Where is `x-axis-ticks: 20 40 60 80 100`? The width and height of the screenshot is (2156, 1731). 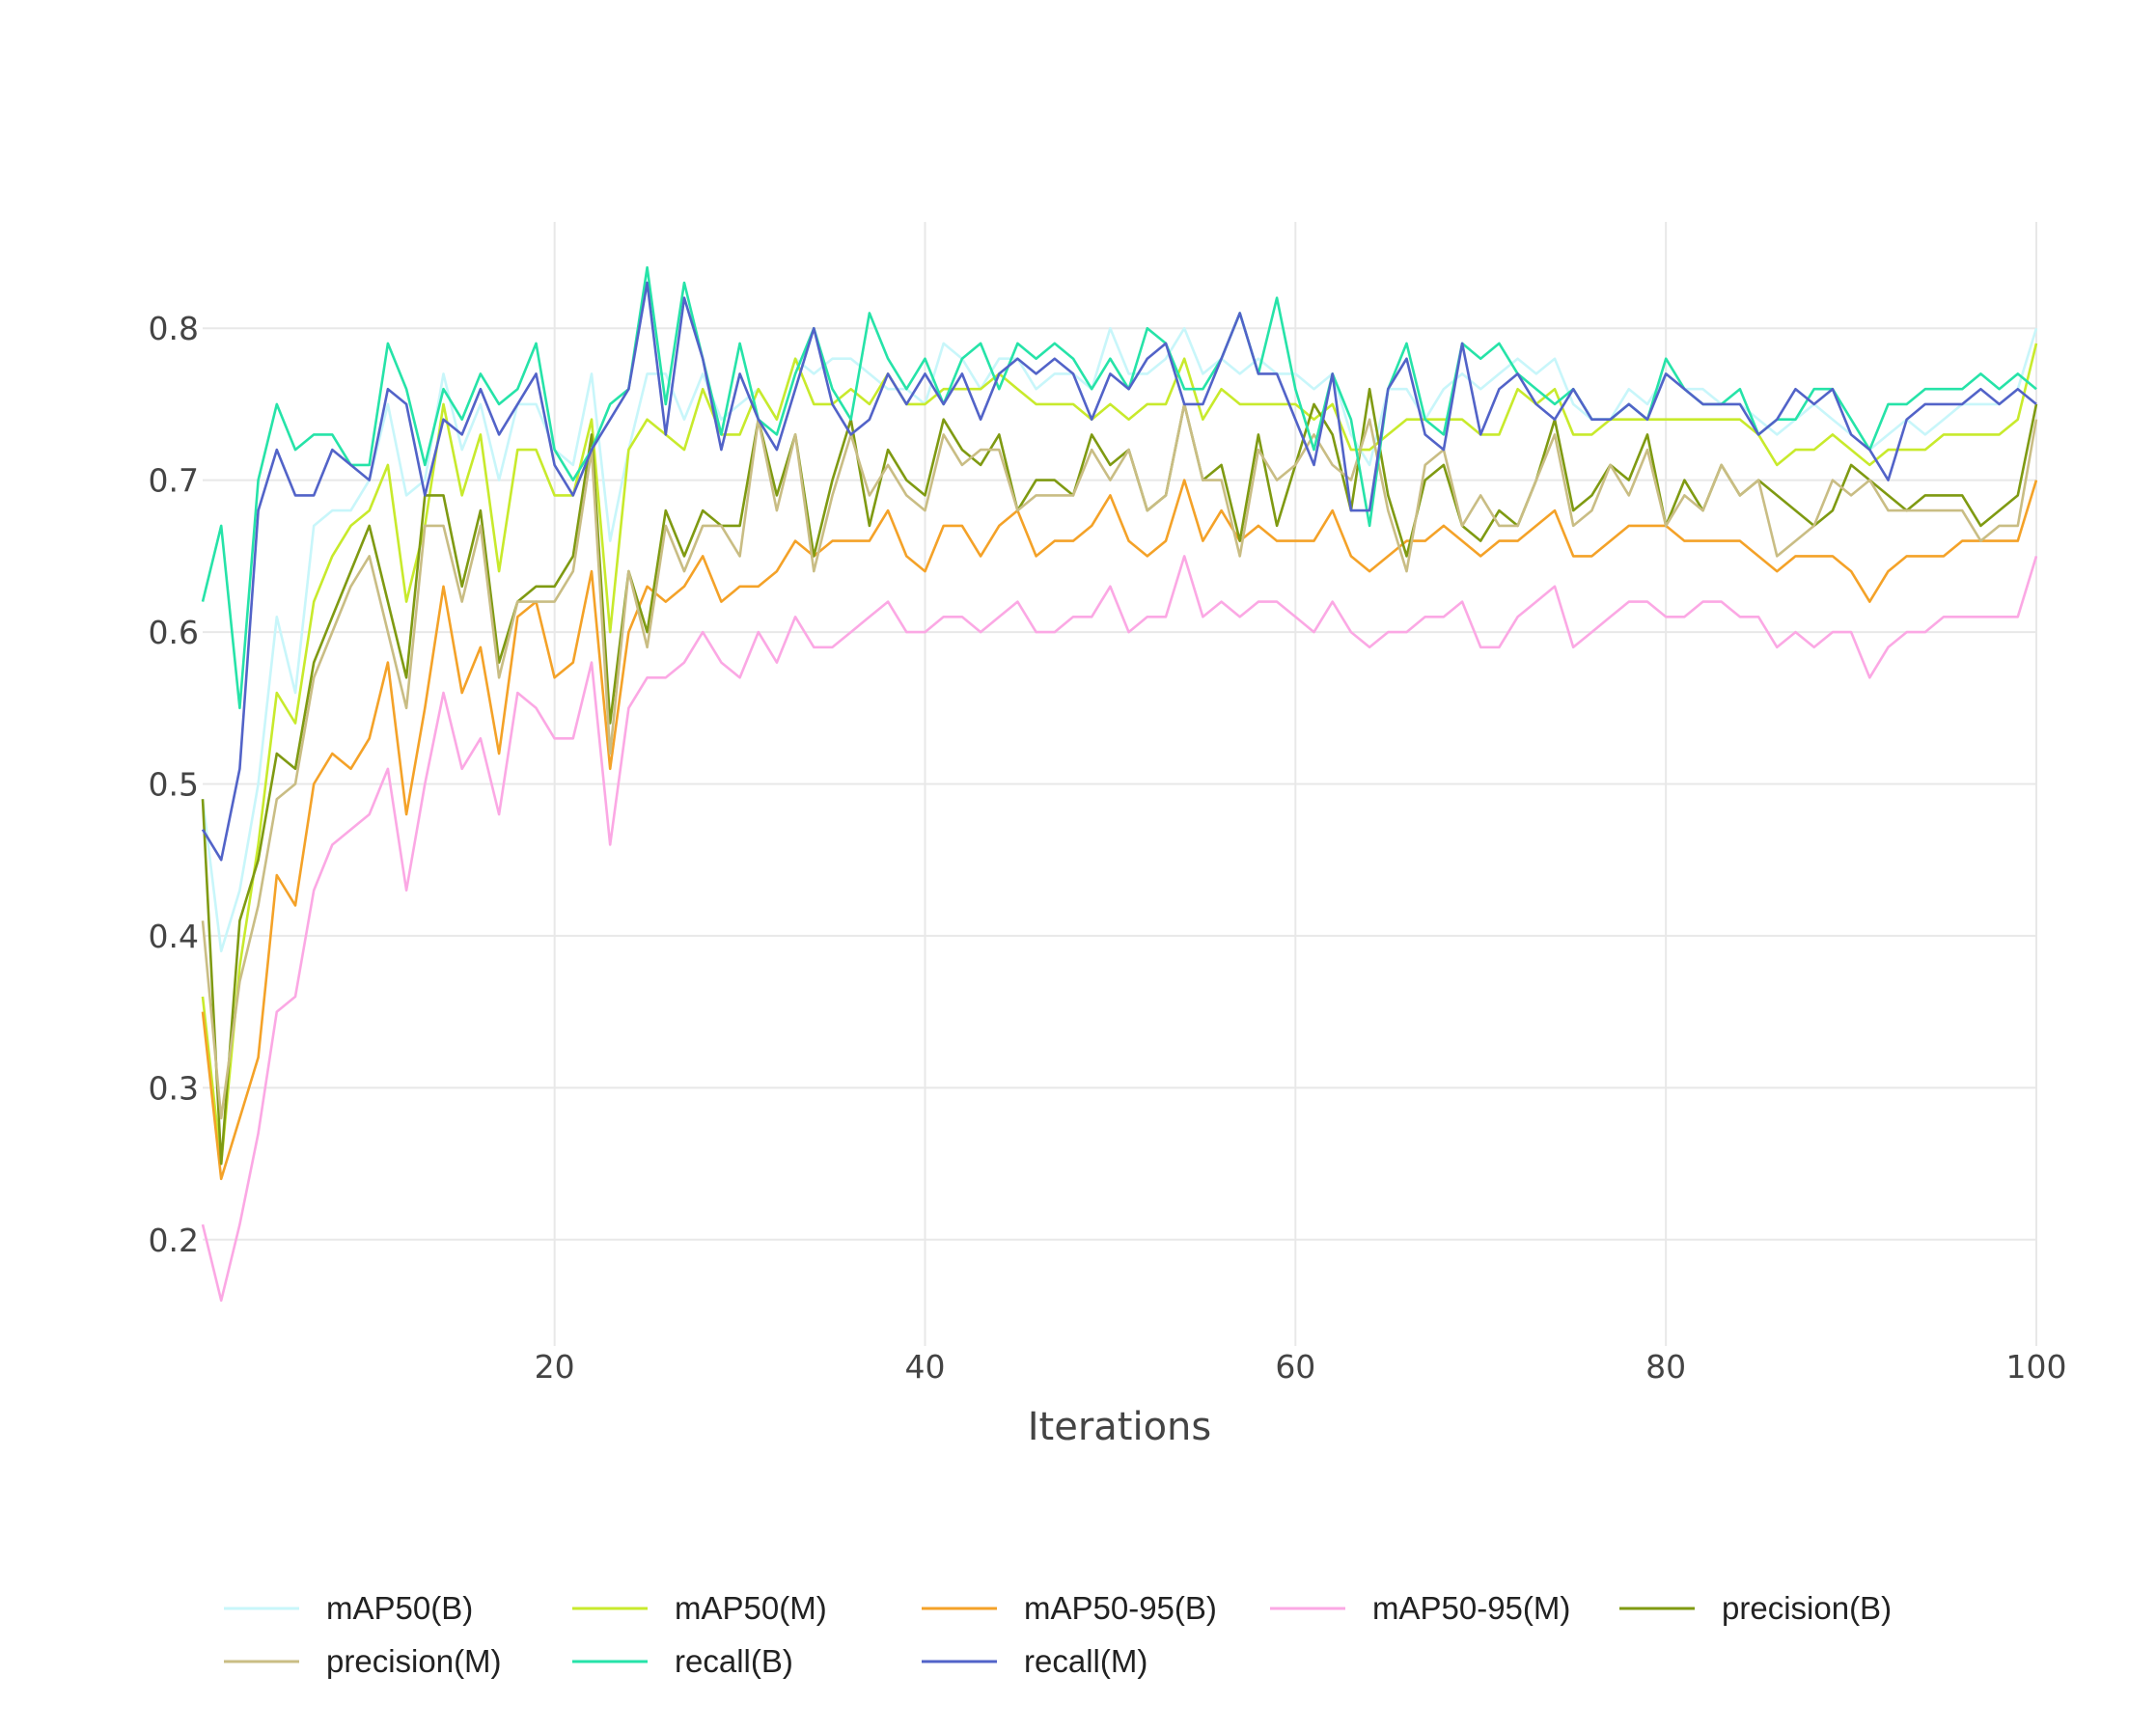 x-axis-ticks: 20 40 60 80 100 is located at coordinates (1301, 1367).